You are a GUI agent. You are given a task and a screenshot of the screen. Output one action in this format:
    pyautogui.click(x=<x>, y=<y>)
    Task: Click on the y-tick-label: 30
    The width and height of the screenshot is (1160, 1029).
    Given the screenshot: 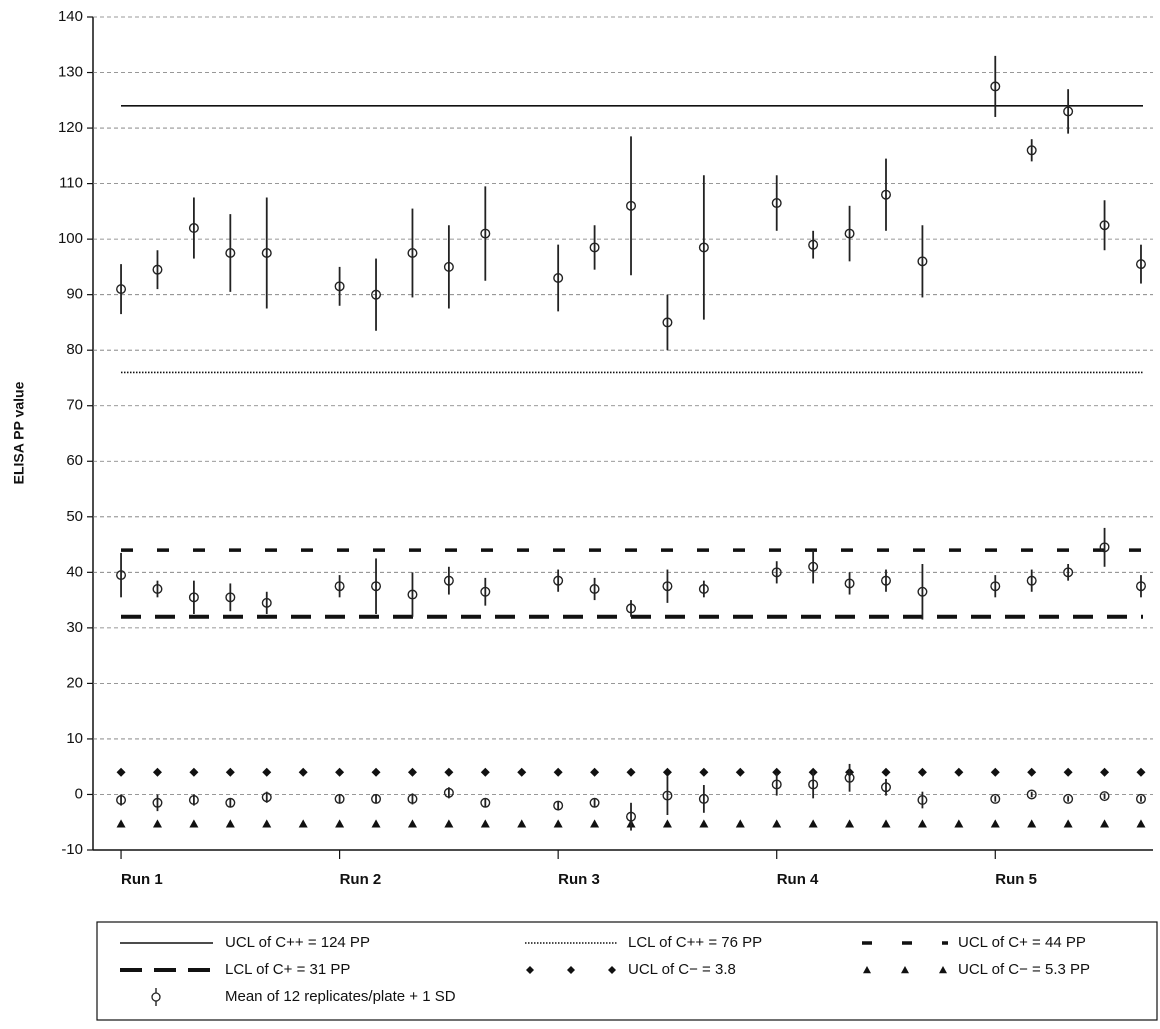 What is the action you would take?
    pyautogui.click(x=74, y=627)
    